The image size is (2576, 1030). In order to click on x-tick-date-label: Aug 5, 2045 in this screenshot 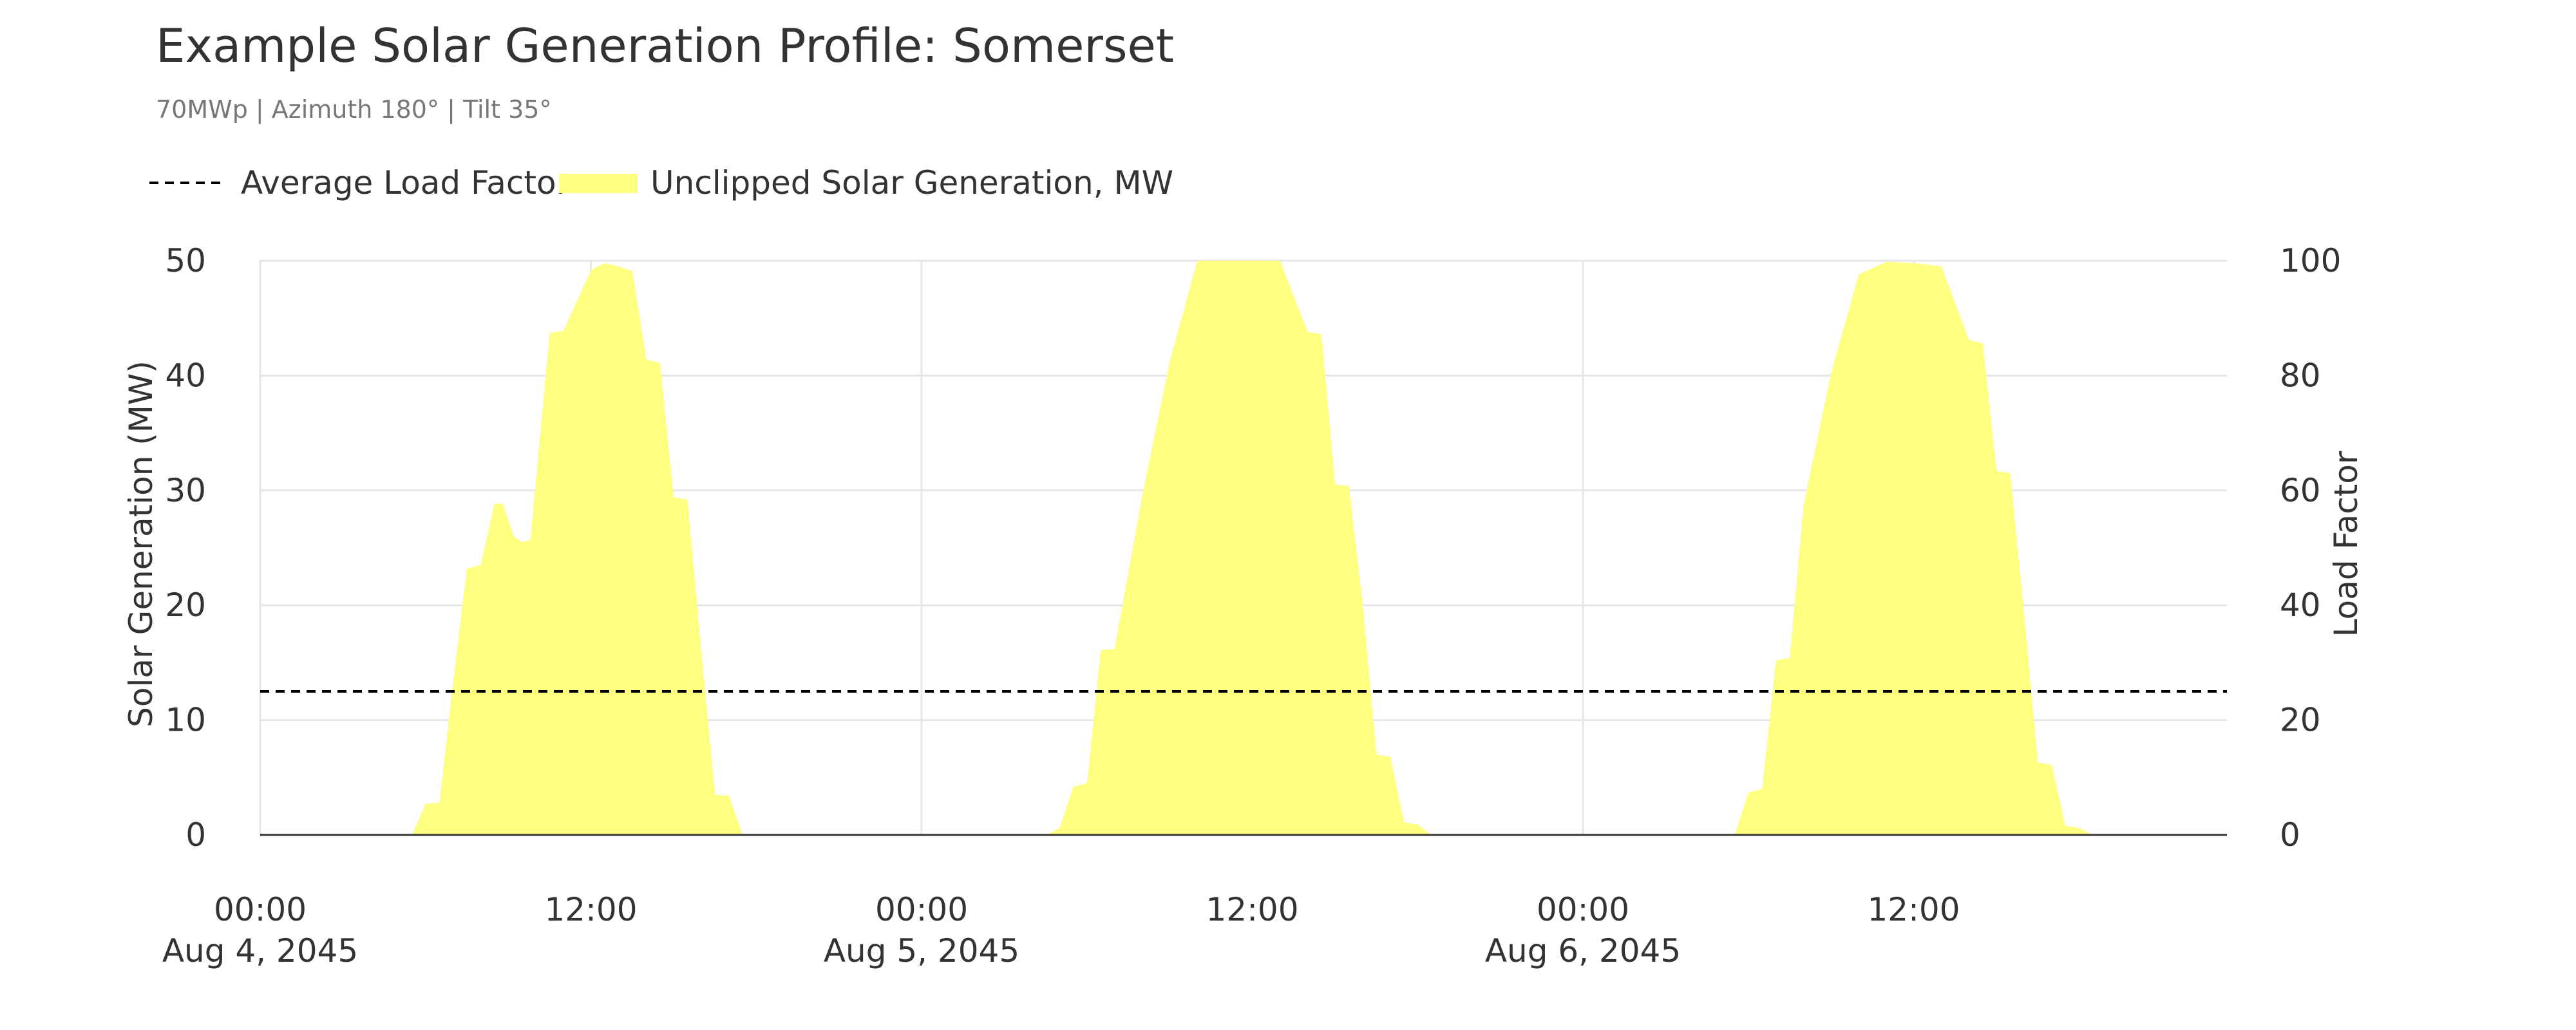, I will do `click(921, 950)`.